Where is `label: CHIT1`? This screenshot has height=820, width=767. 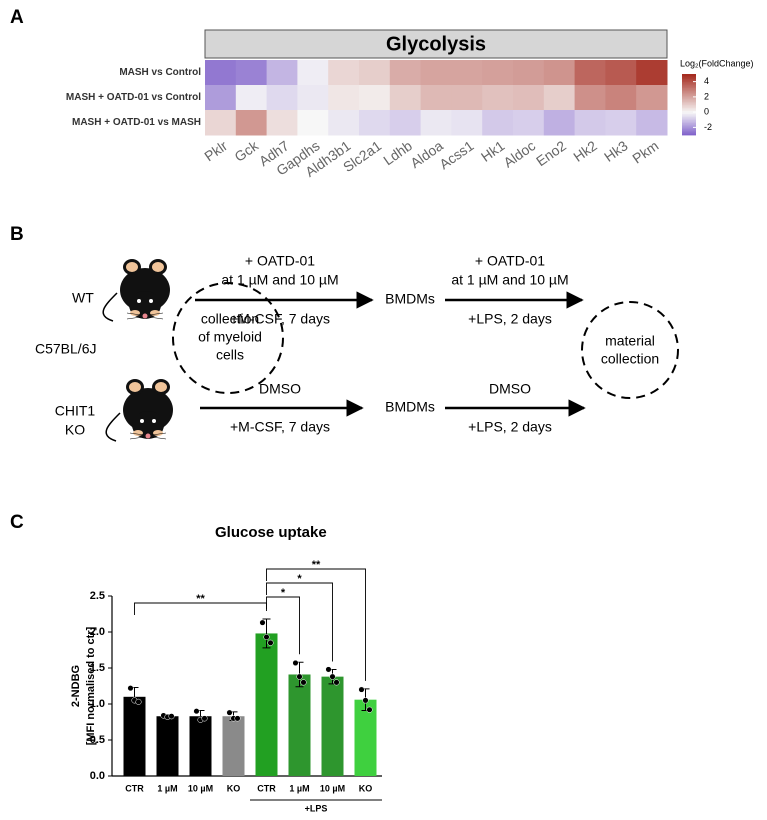 label: CHIT1 is located at coordinates (75, 411).